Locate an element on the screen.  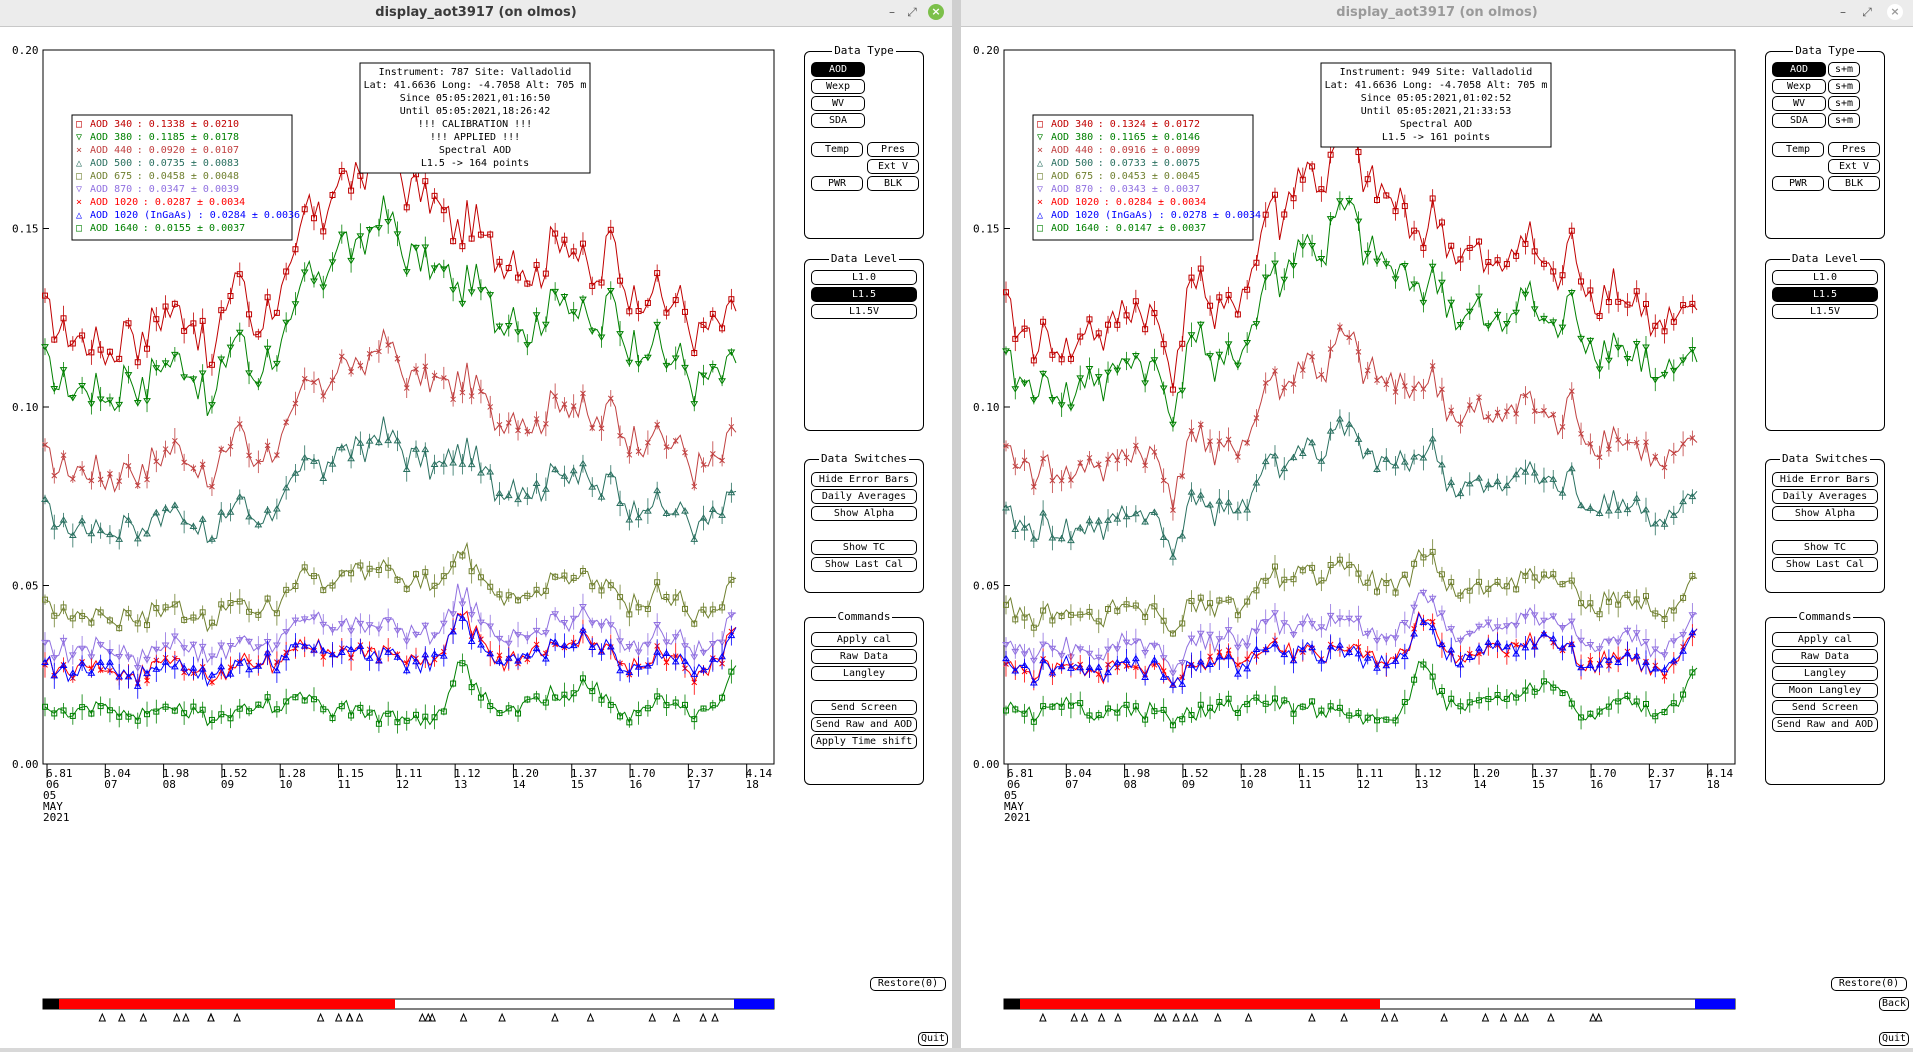
event-marker is located at coordinates (1598, 1017).